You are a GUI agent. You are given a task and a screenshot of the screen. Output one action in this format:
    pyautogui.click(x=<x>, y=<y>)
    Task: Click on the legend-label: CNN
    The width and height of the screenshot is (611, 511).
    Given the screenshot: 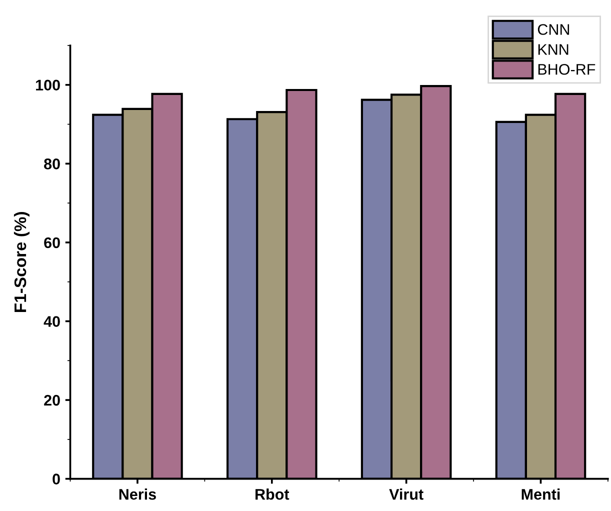 What is the action you would take?
    pyautogui.click(x=554, y=29)
    